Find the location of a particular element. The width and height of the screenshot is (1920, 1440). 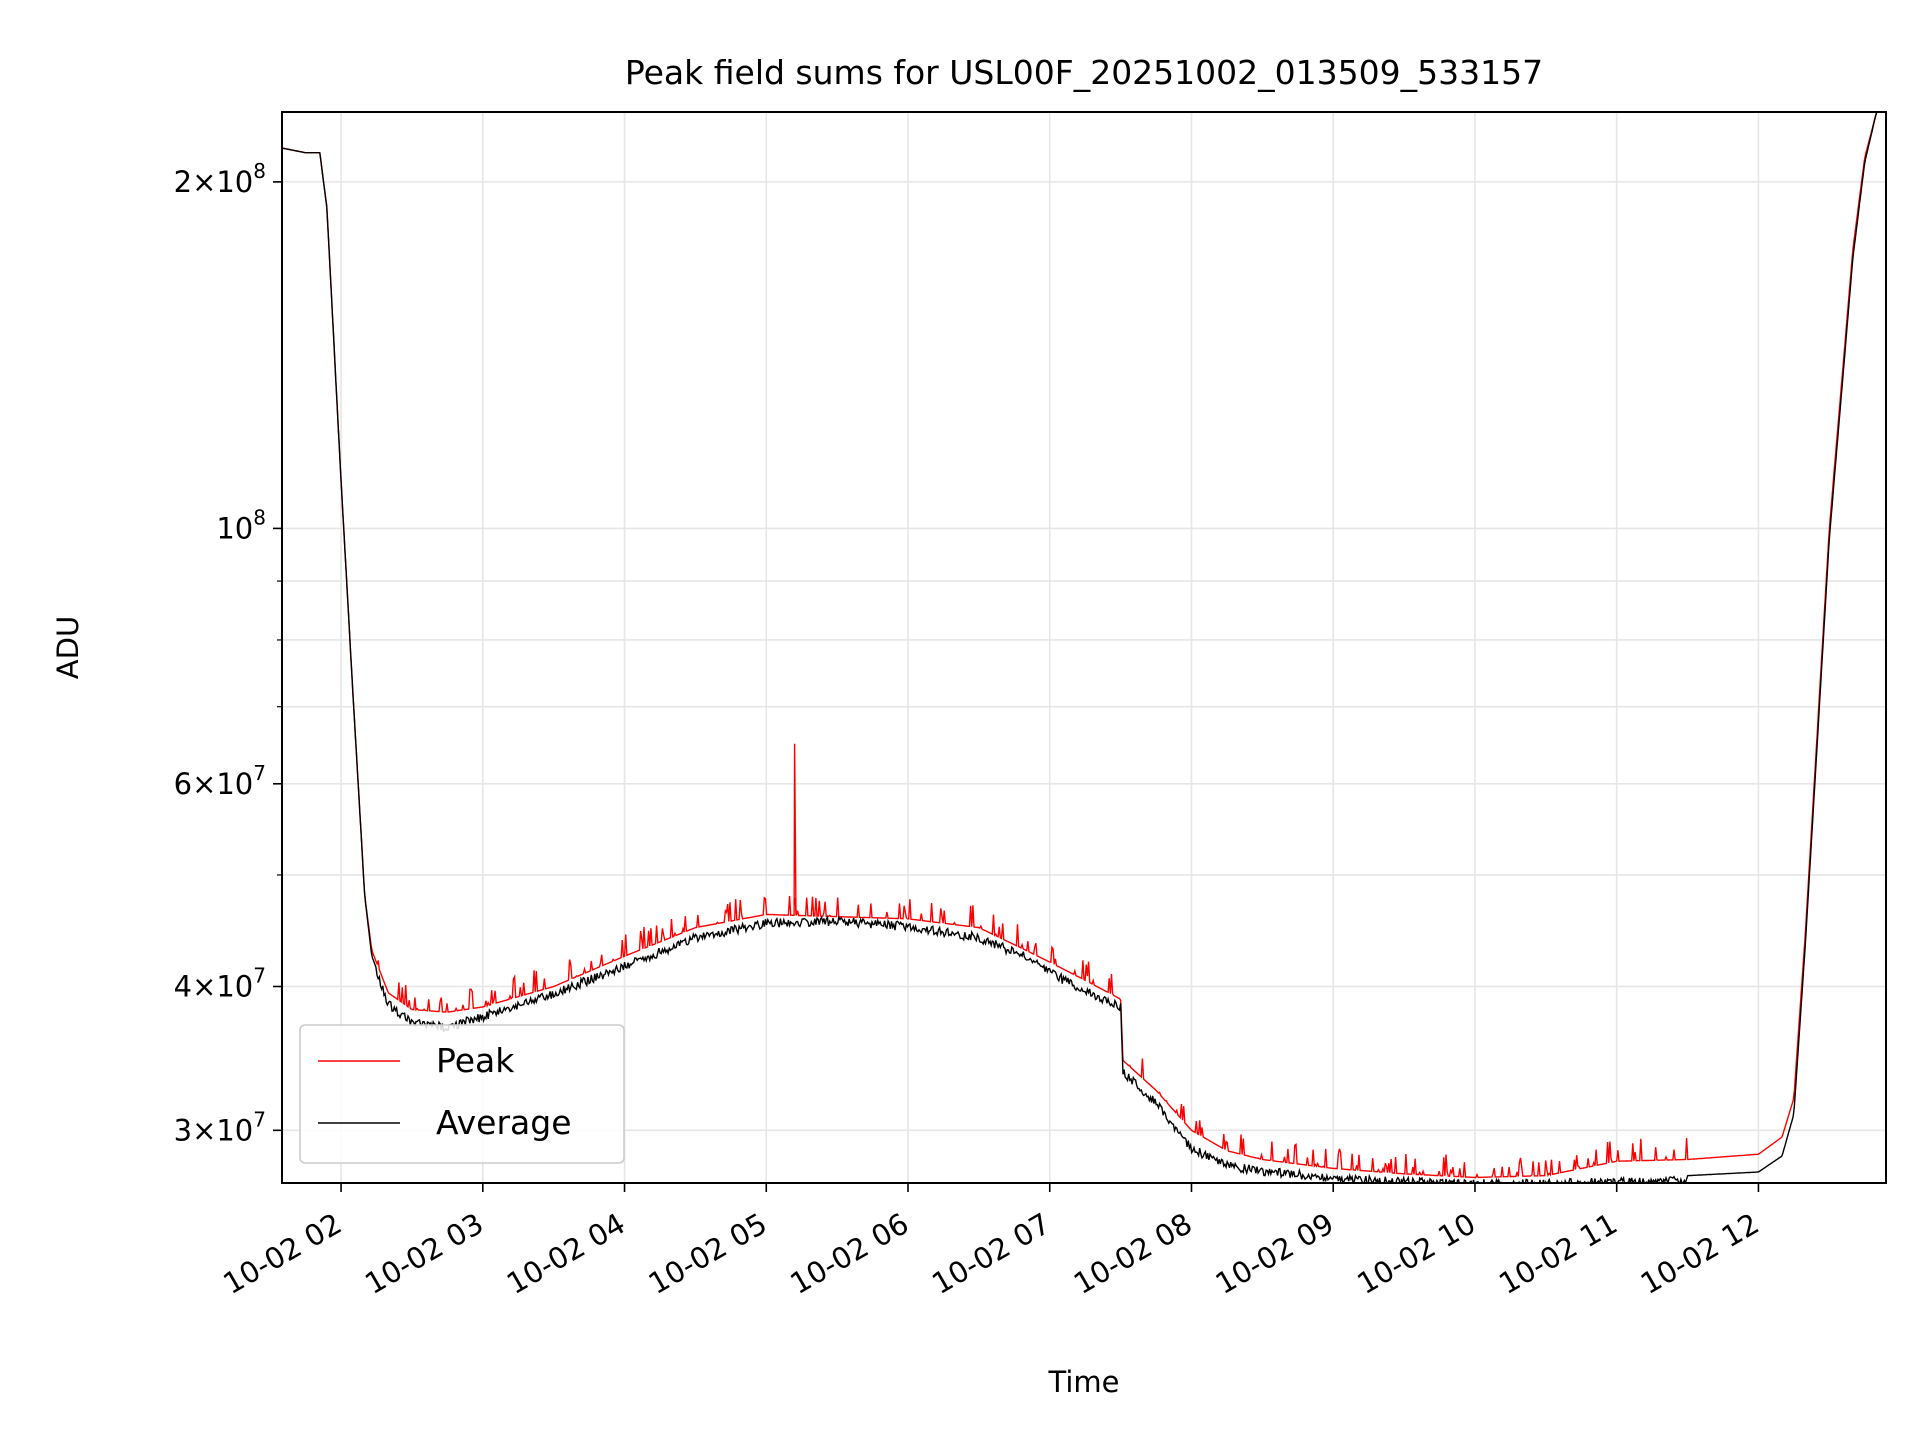

y-tick-label: 108 is located at coordinates (241, 525).